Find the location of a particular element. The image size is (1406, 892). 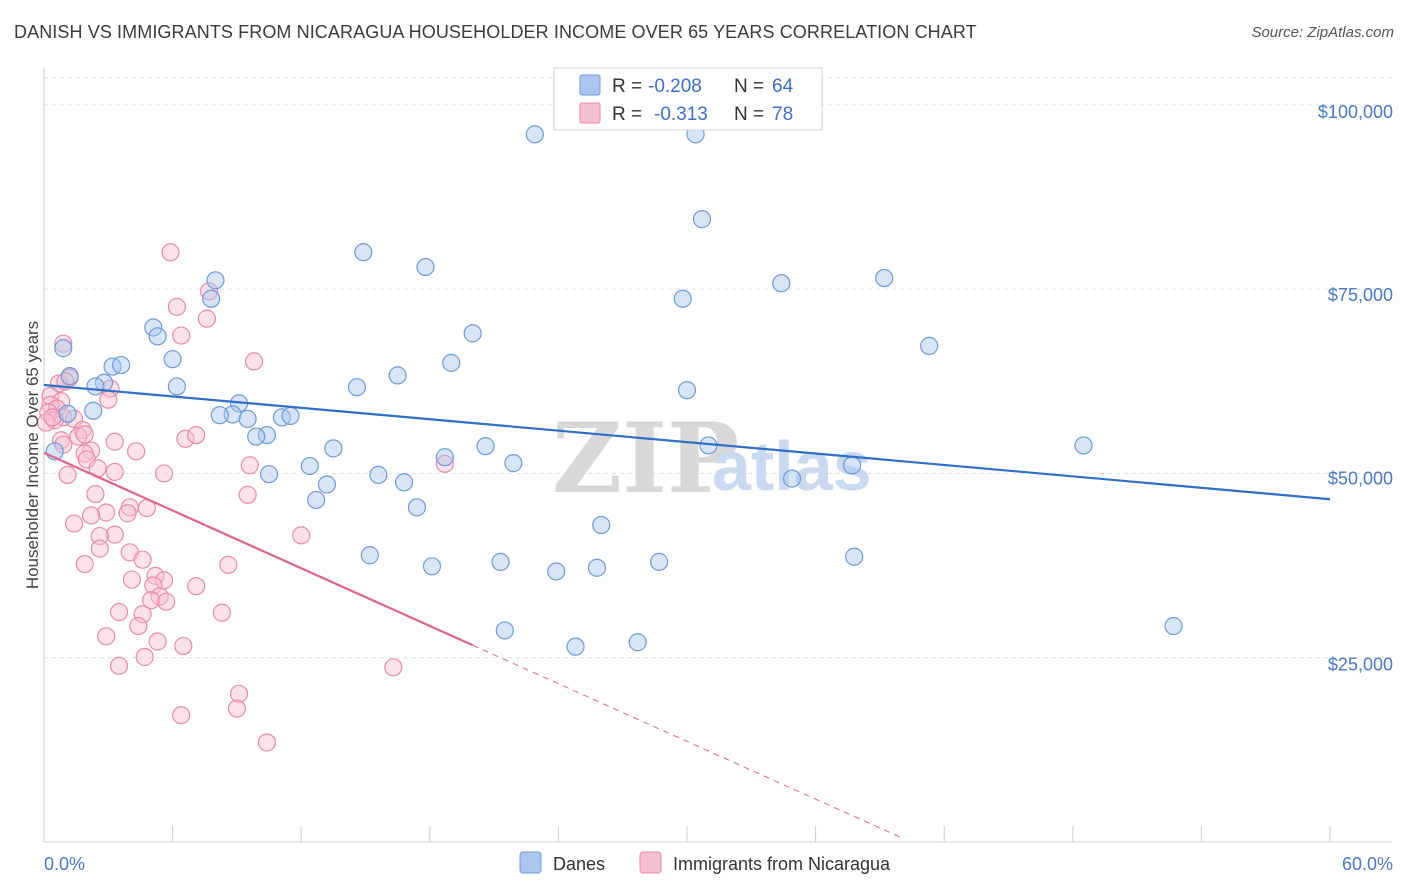

bottom-legend-swatch-nicaragua is located at coordinates (650, 862).